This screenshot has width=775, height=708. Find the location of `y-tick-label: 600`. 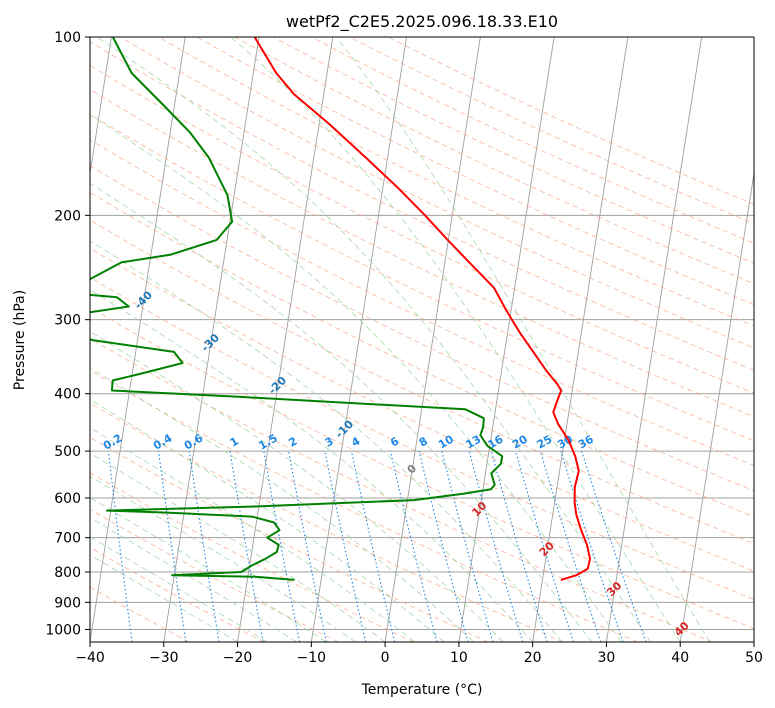

y-tick-label: 600 is located at coordinates (67, 499).